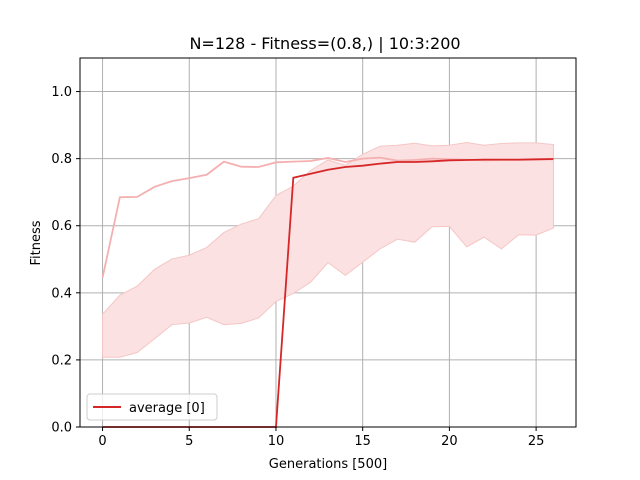 This screenshot has height=480, width=640. I want to click on x-tick-label: 20, so click(449, 441).